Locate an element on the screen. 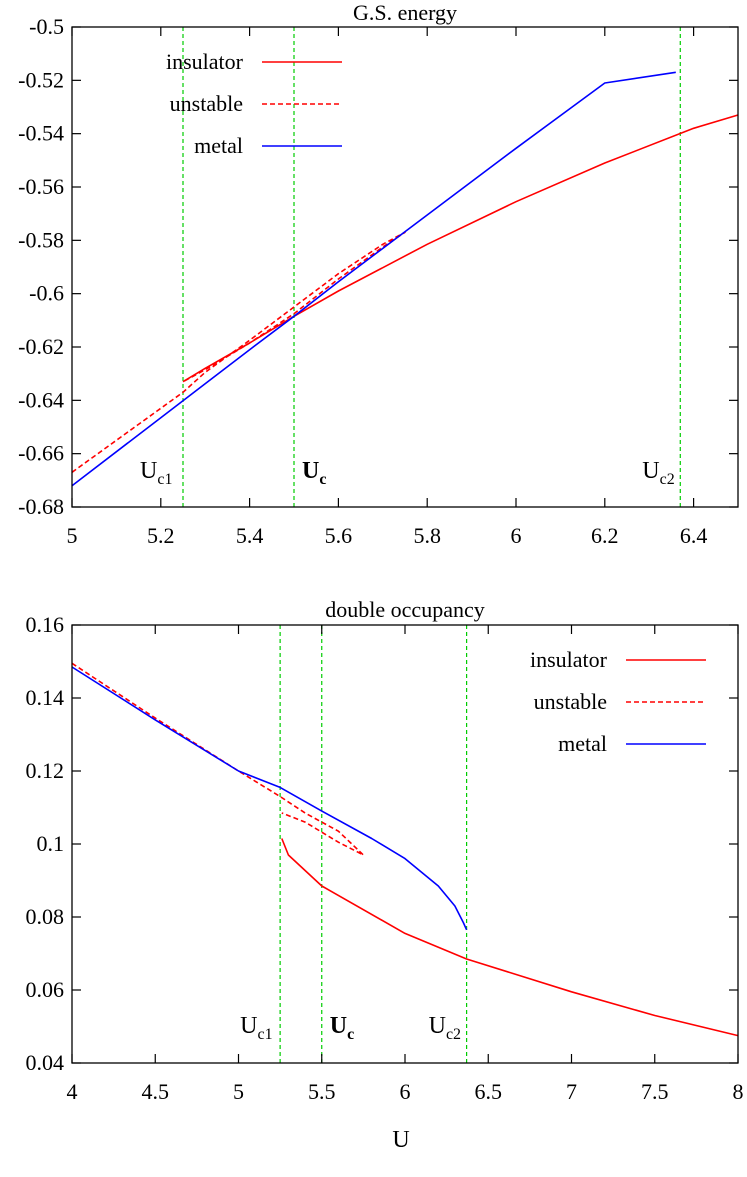 The height and width of the screenshot is (1177, 747). x-tick-label: 5.8 is located at coordinates (427, 535).